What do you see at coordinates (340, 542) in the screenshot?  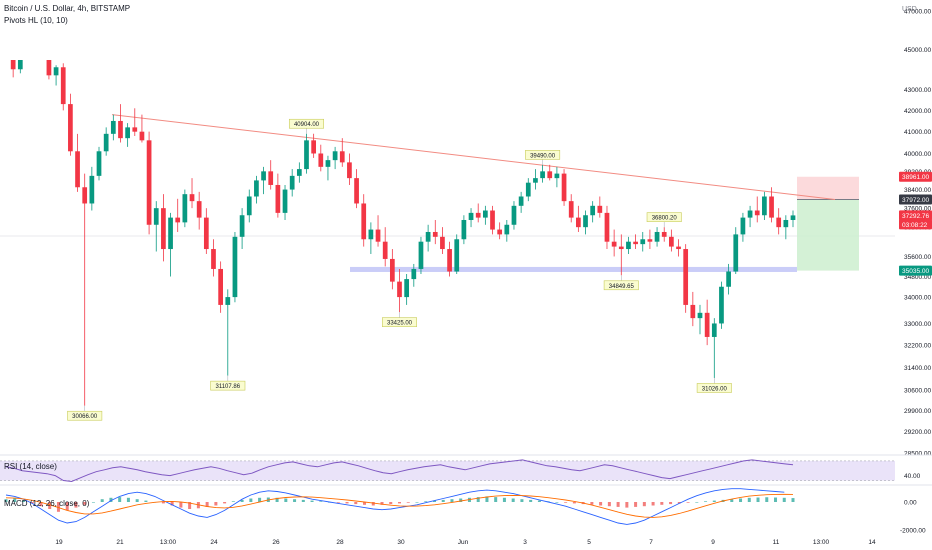 I see `time-tick: 28` at bounding box center [340, 542].